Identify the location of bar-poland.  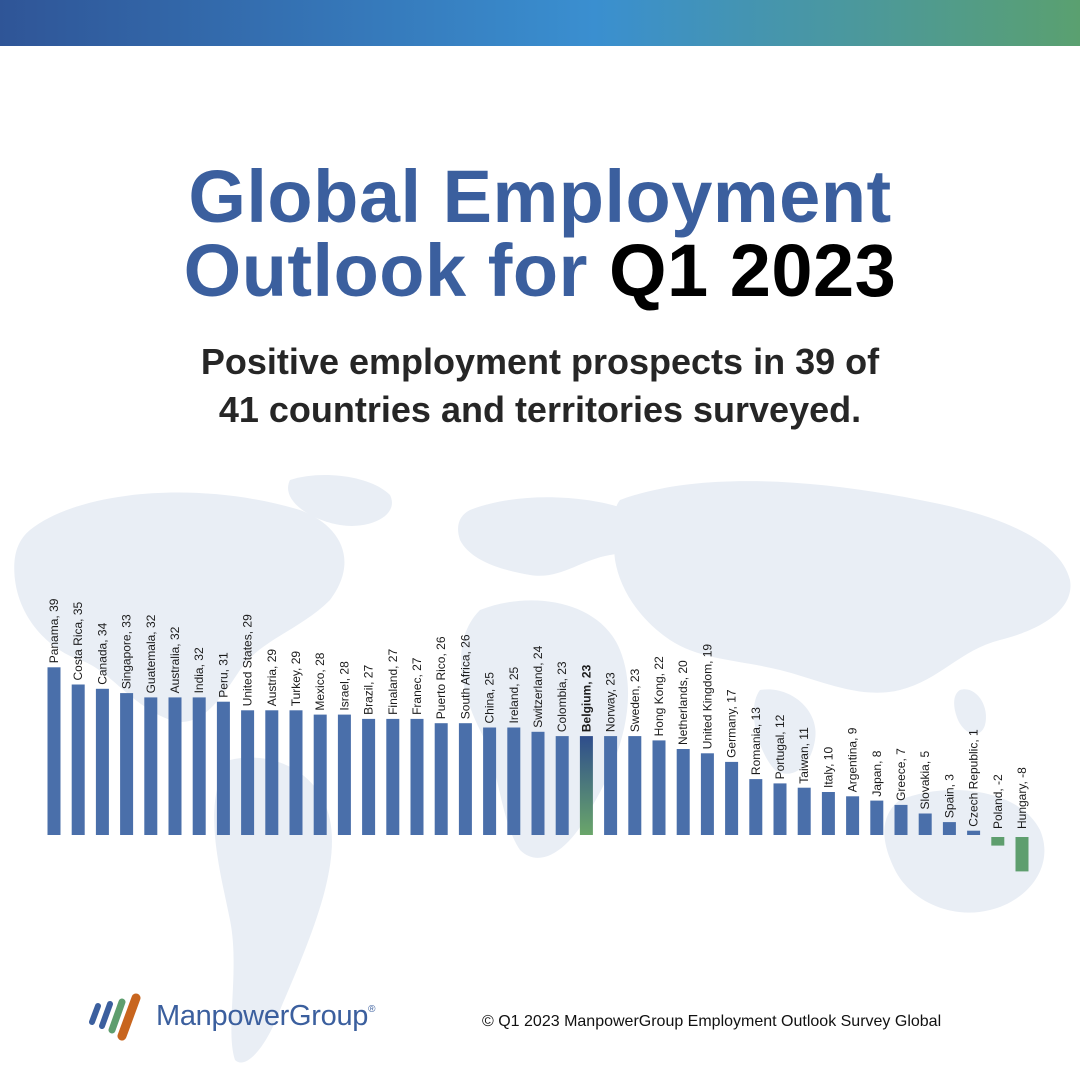
(998, 841).